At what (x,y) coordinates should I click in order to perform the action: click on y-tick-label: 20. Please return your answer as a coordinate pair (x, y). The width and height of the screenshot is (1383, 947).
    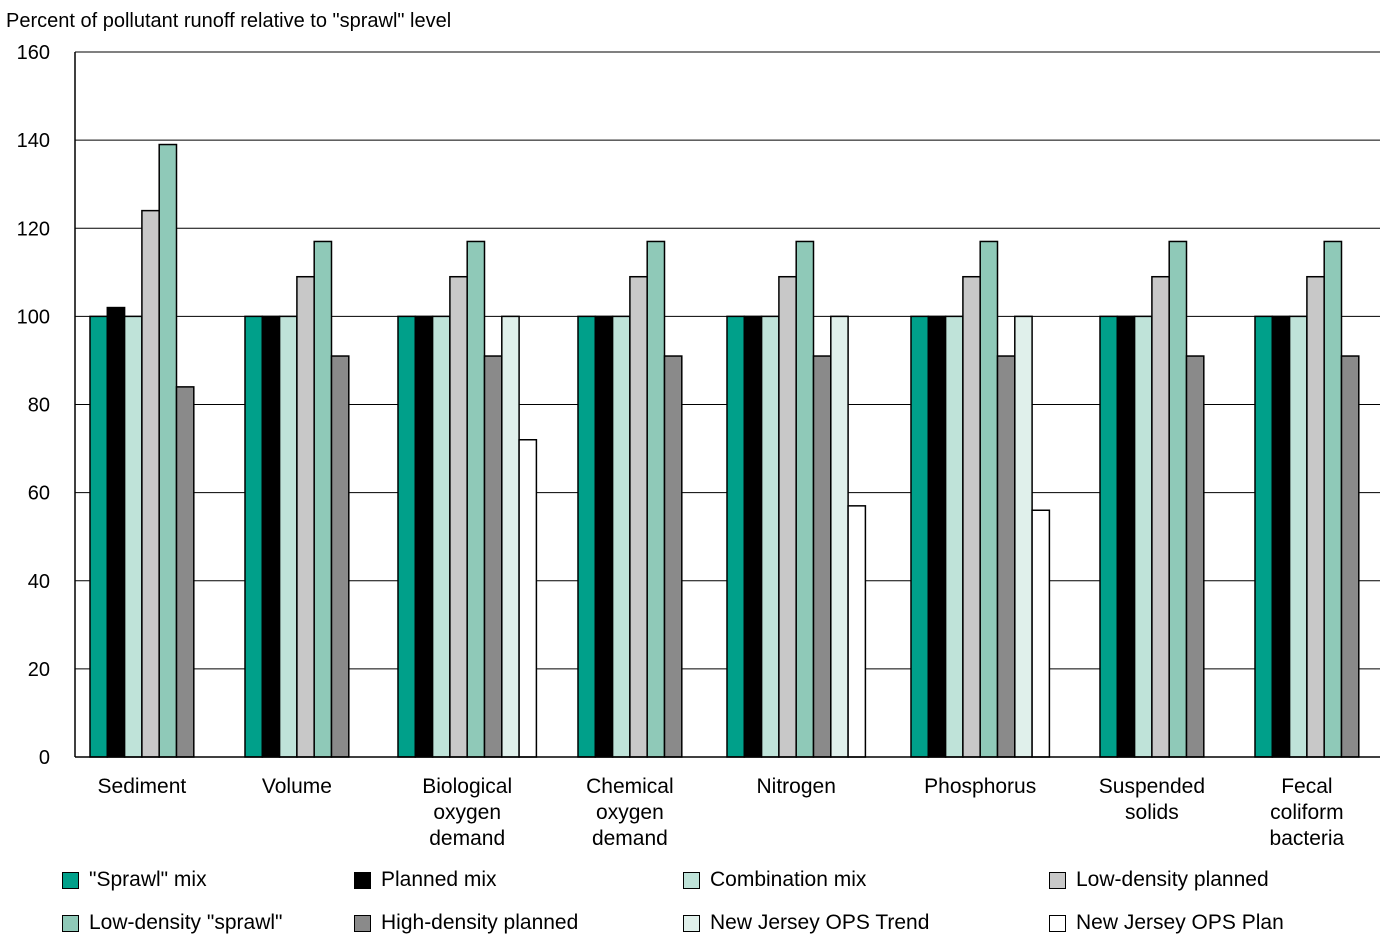
    Looking at the image, I should click on (39, 670).